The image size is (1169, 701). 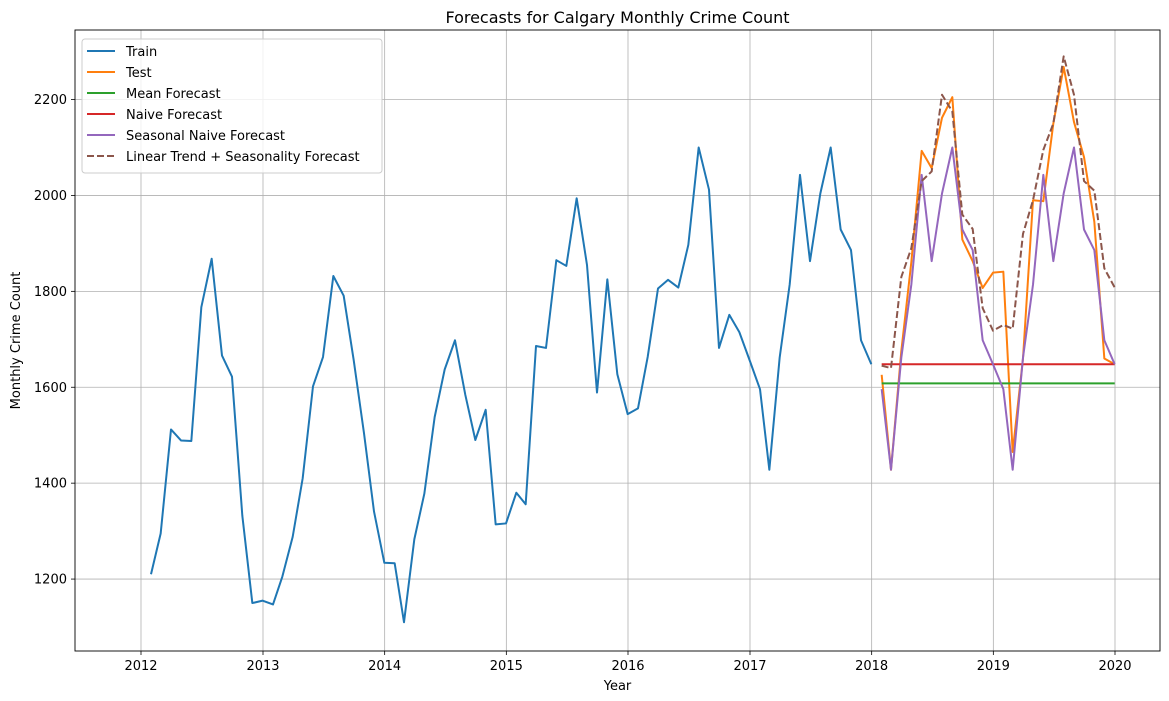 I want to click on x-tick-label: 2012, so click(x=140, y=666).